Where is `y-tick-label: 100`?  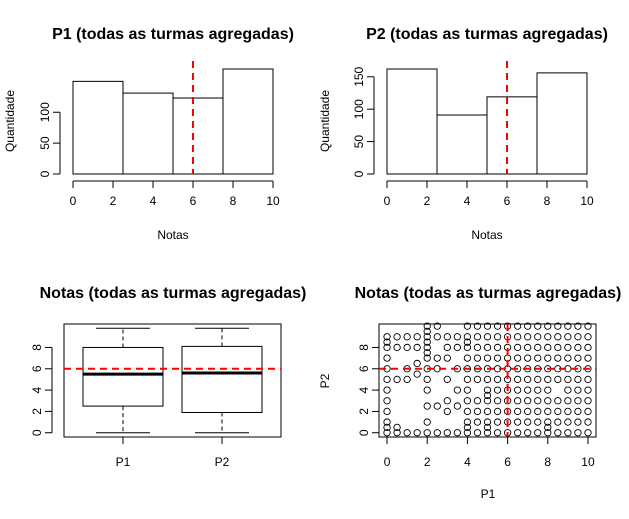
y-tick-label: 100 is located at coordinates (45, 112).